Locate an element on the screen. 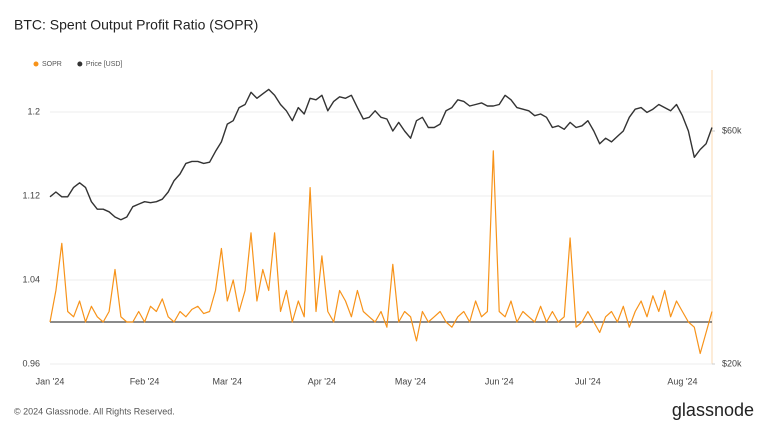  x-tick-label: Jun '24 is located at coordinates (499, 381).